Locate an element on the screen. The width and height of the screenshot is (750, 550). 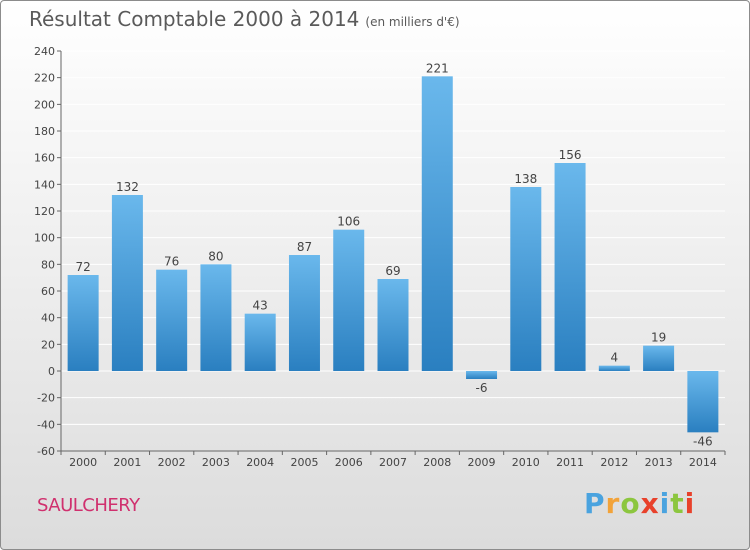
y-tick-label: 20 is located at coordinates (48, 344).